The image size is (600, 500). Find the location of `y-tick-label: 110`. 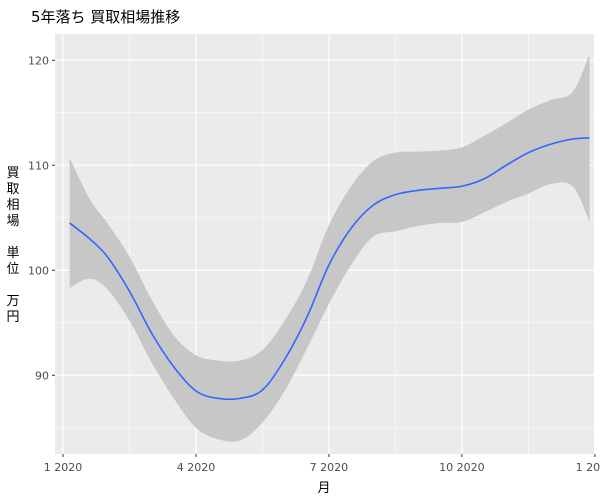

y-tick-label: 110 is located at coordinates (38, 165).